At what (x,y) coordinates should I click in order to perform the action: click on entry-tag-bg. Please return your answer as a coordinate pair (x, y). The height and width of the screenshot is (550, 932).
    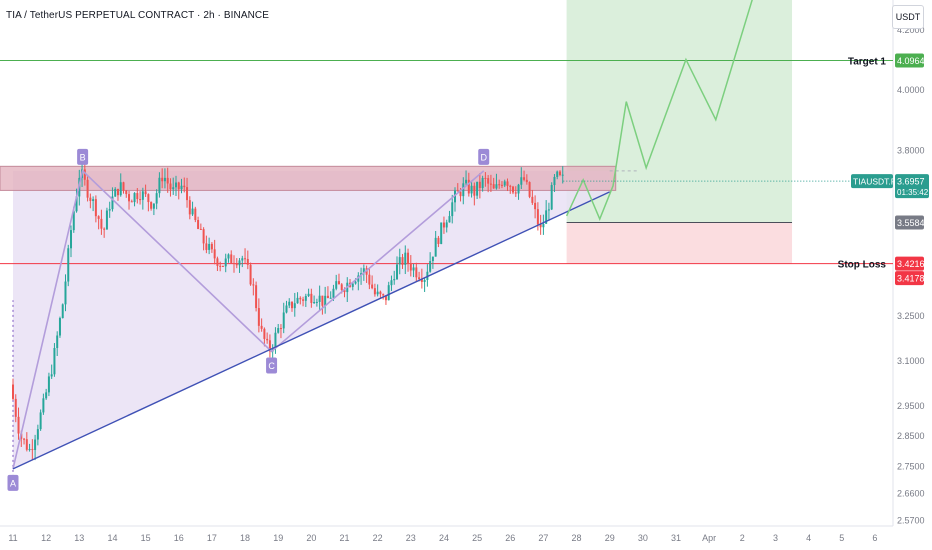
    Looking at the image, I should click on (909, 222).